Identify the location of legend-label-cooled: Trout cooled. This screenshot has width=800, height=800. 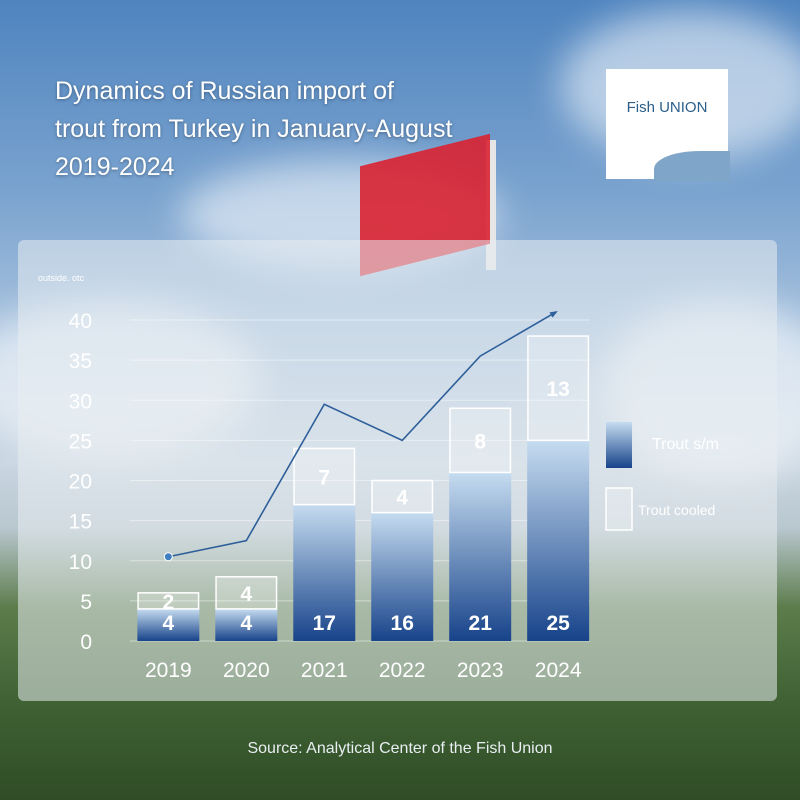
(676, 510).